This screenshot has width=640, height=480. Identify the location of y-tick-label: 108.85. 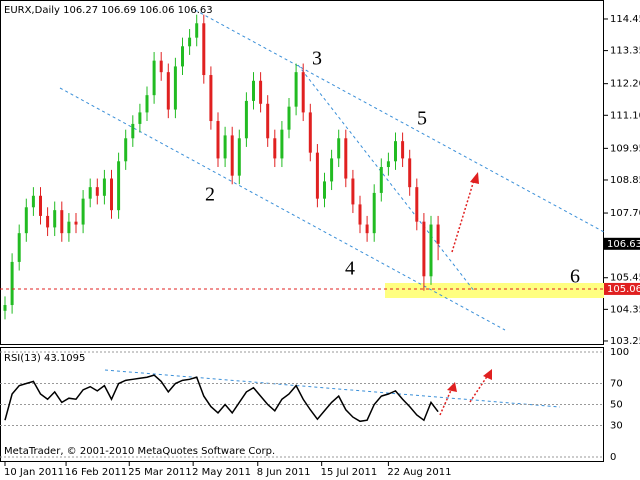
(625, 180).